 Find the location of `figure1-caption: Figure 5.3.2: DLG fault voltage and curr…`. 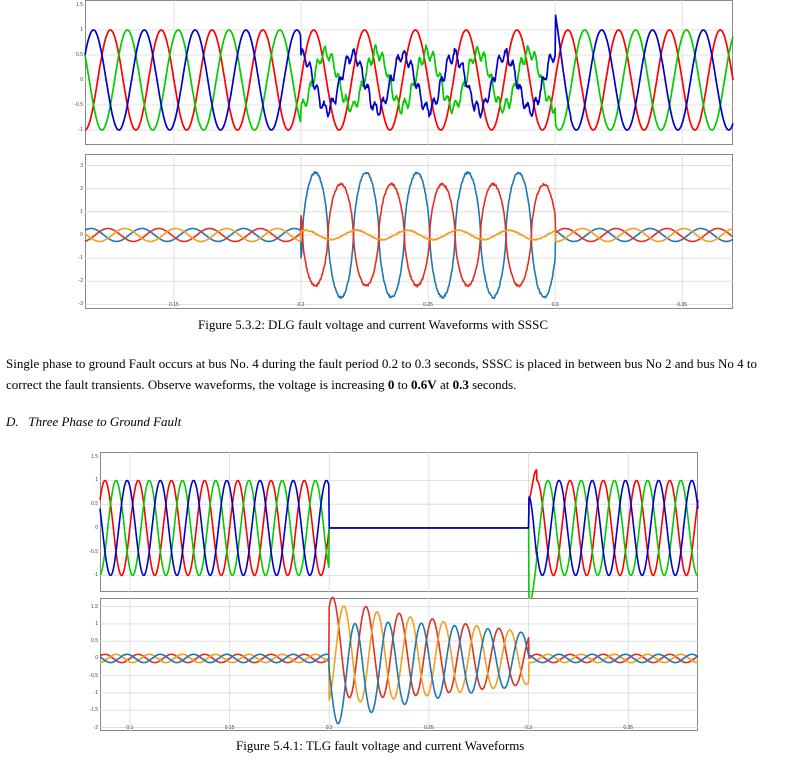

figure1-caption: Figure 5.3.2: DLG fault voltage and curr… is located at coordinates (373, 324).